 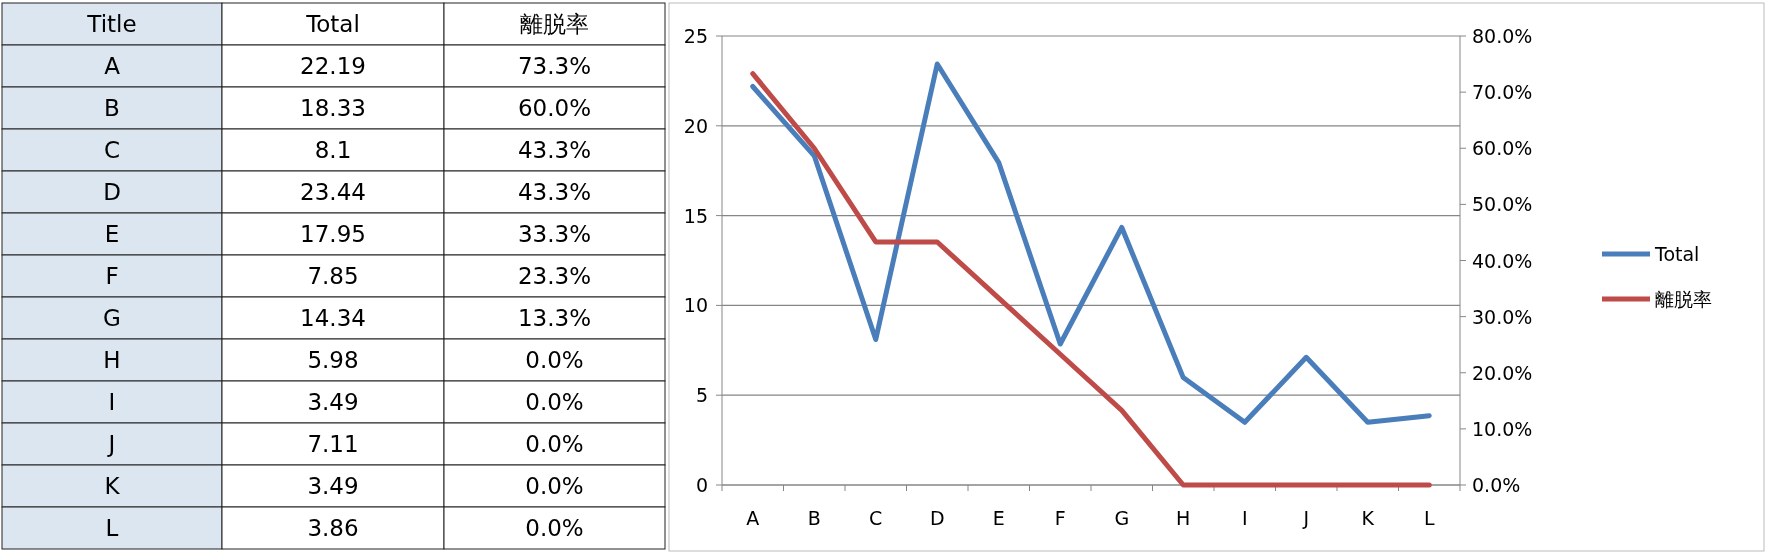 What do you see at coordinates (112, 360) in the screenshot?
I see `category-label: H` at bounding box center [112, 360].